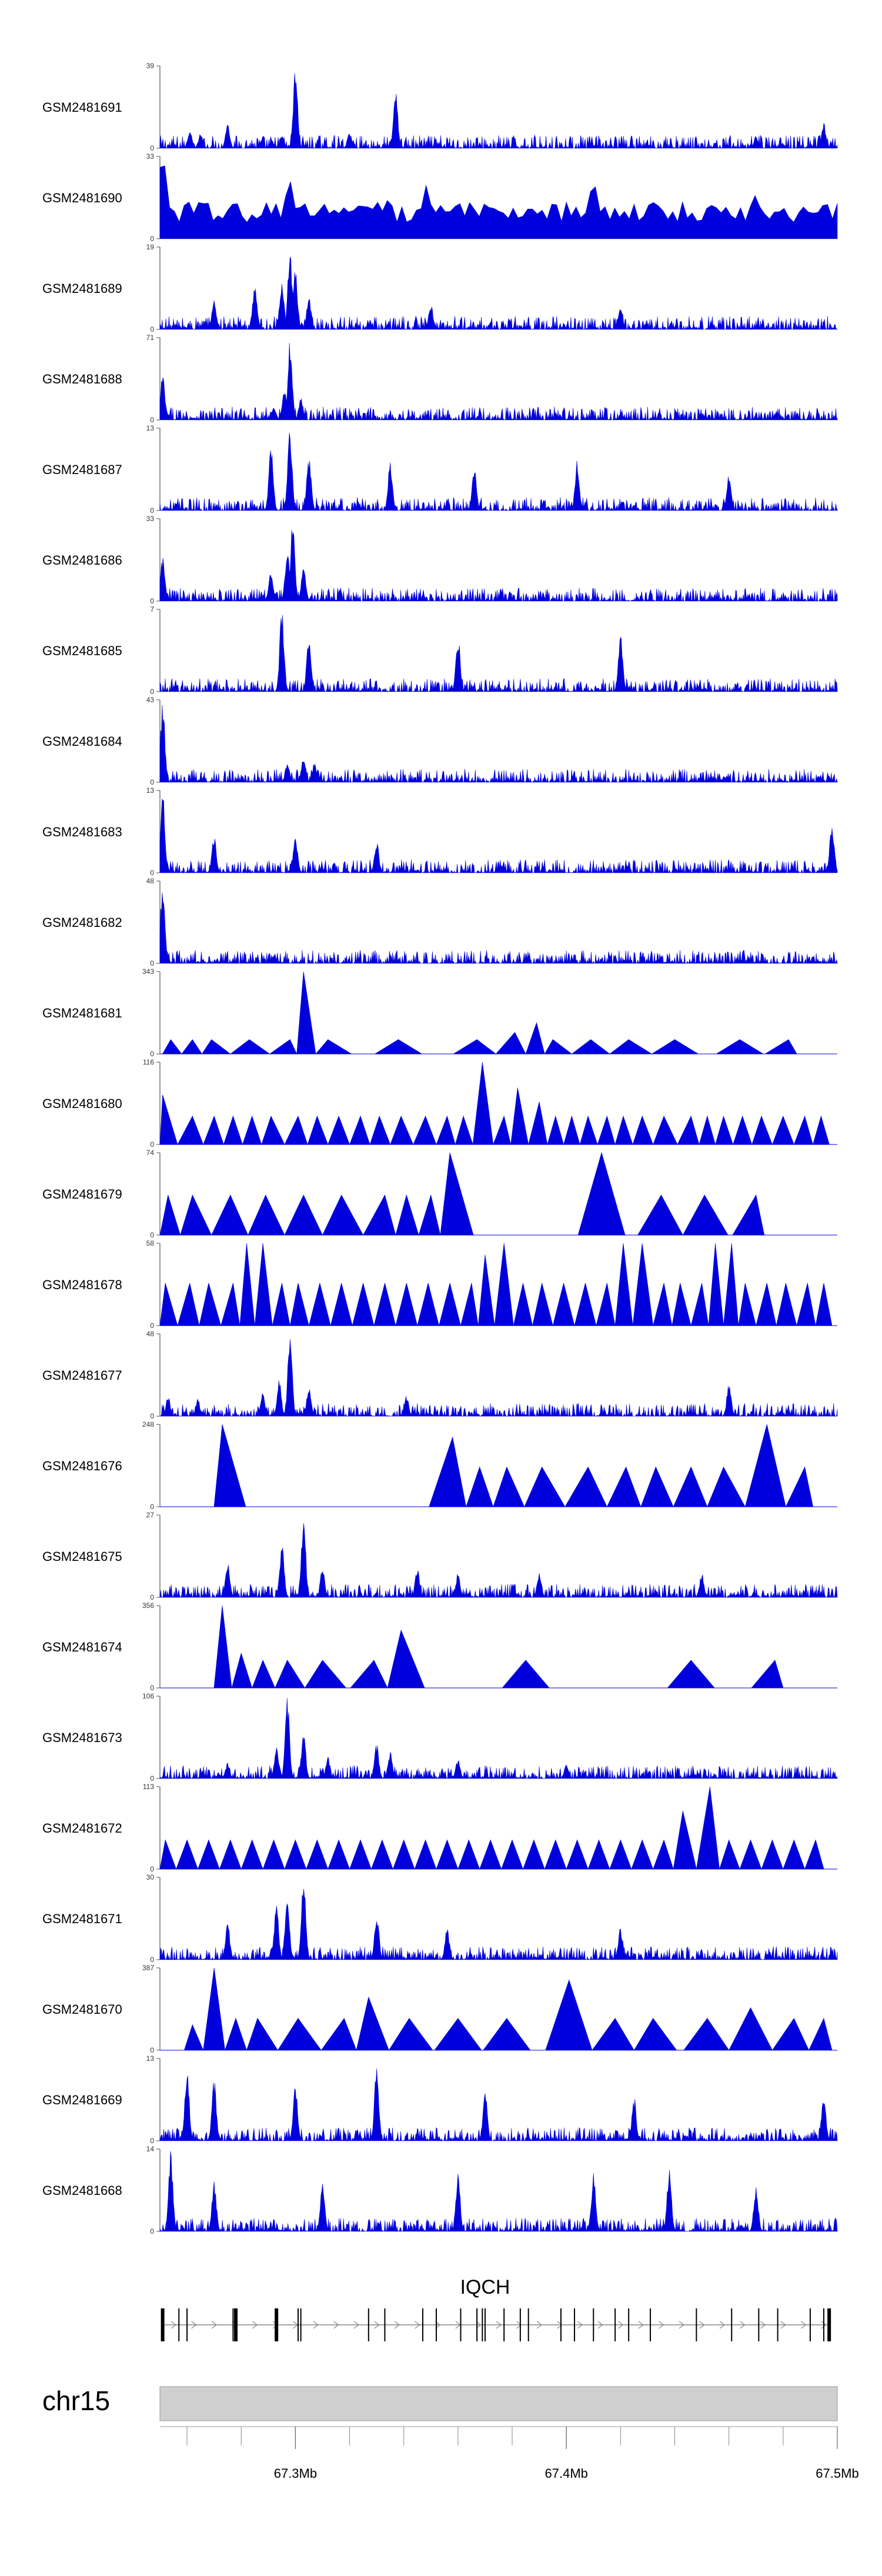 Image resolution: width=882 pixels, height=2576 pixels. Describe the element at coordinates (150, 519) in the screenshot. I see `y-max-label: 33` at that location.